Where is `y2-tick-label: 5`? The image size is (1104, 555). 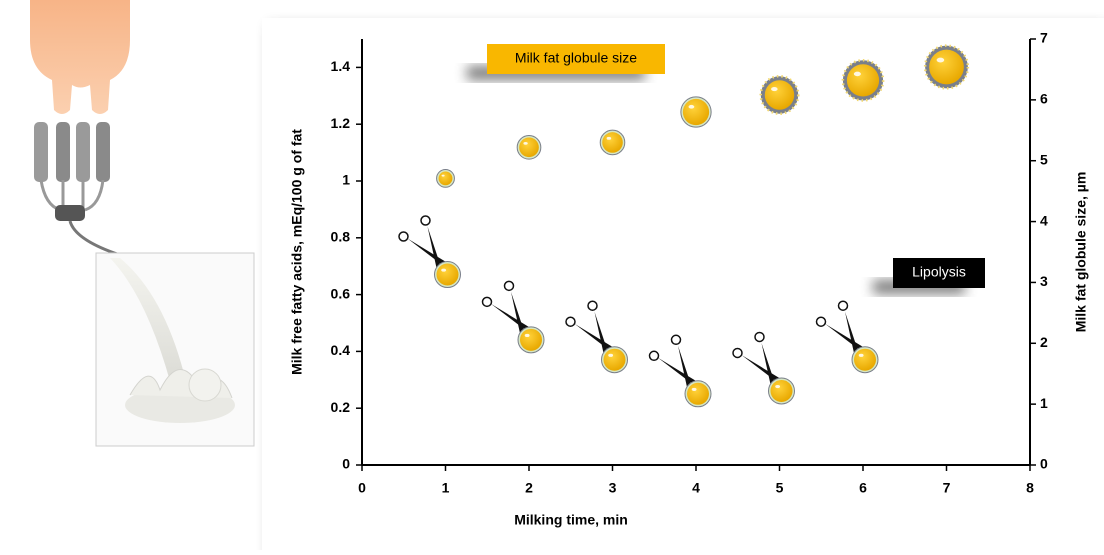 y2-tick-label: 5 is located at coordinates (1044, 159).